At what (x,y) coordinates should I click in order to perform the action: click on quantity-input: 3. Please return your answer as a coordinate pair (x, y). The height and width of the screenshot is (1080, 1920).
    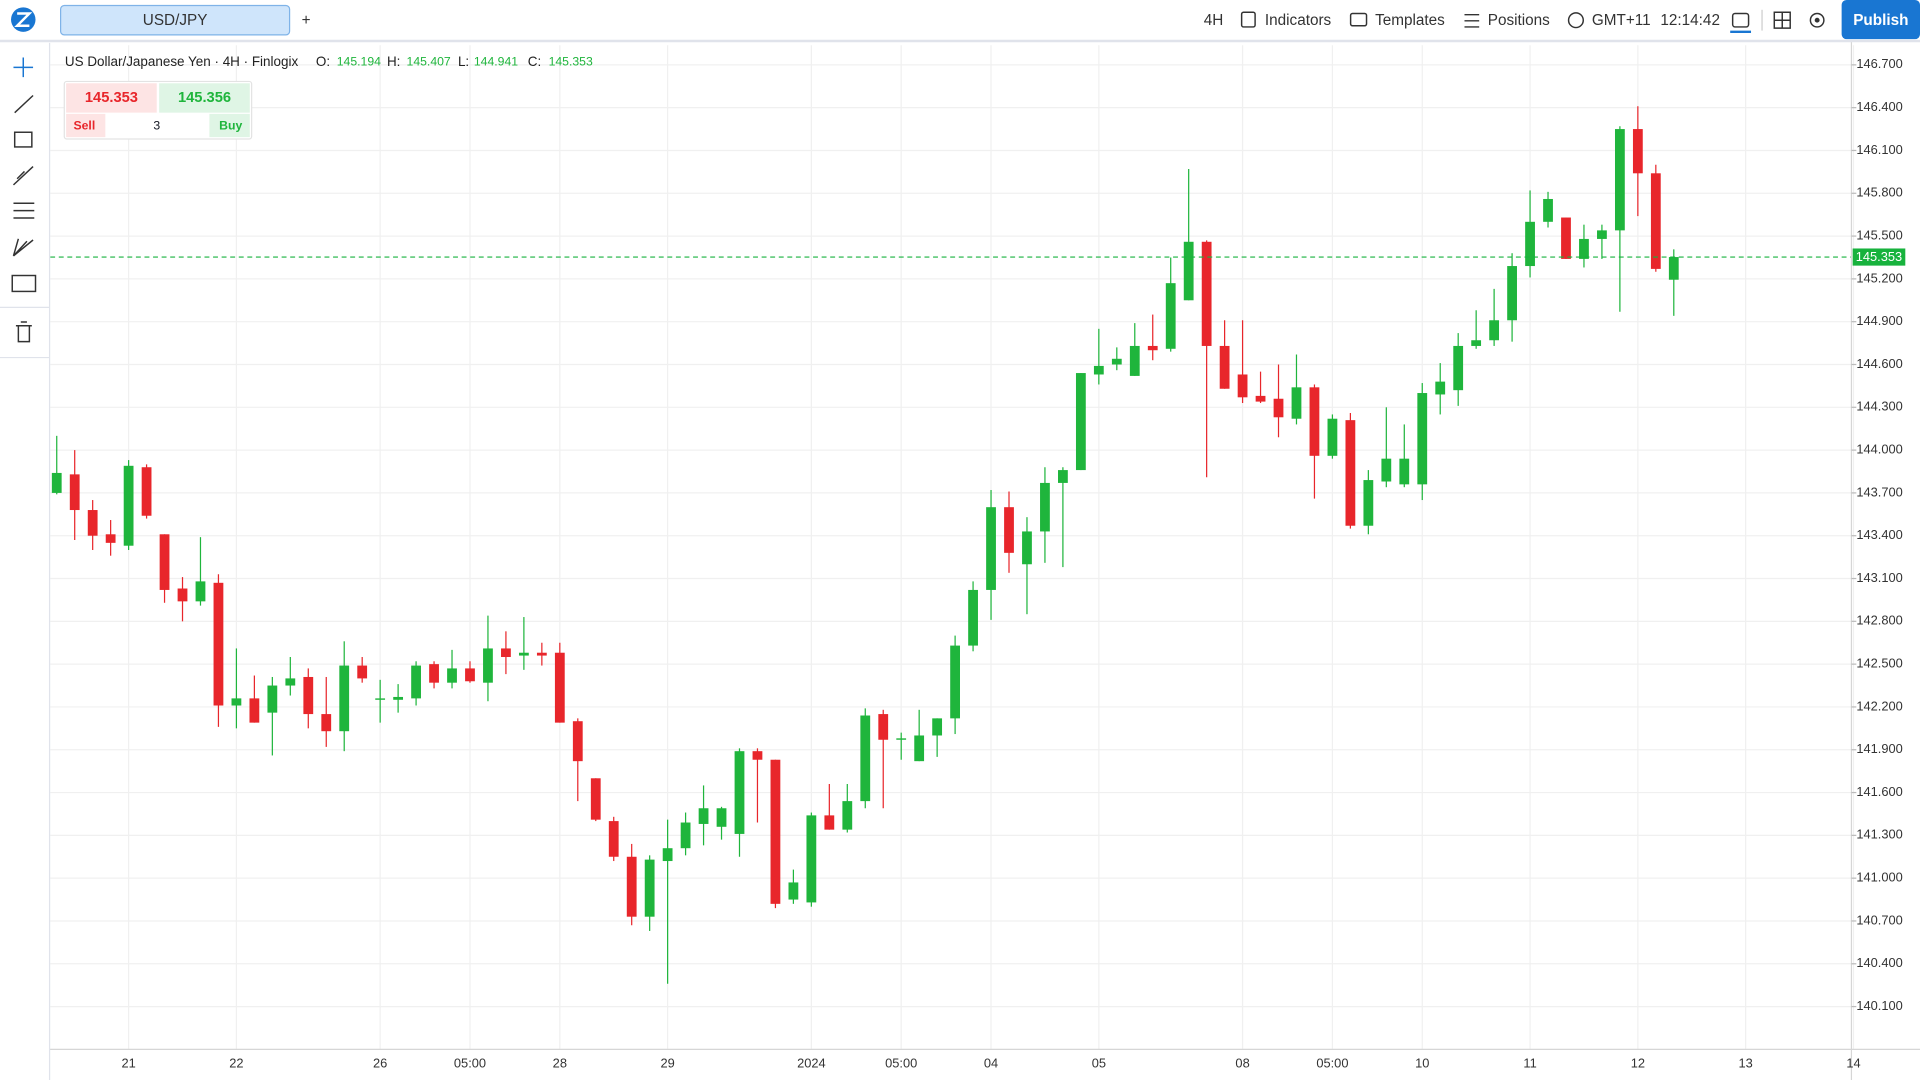
    Looking at the image, I should click on (156, 125).